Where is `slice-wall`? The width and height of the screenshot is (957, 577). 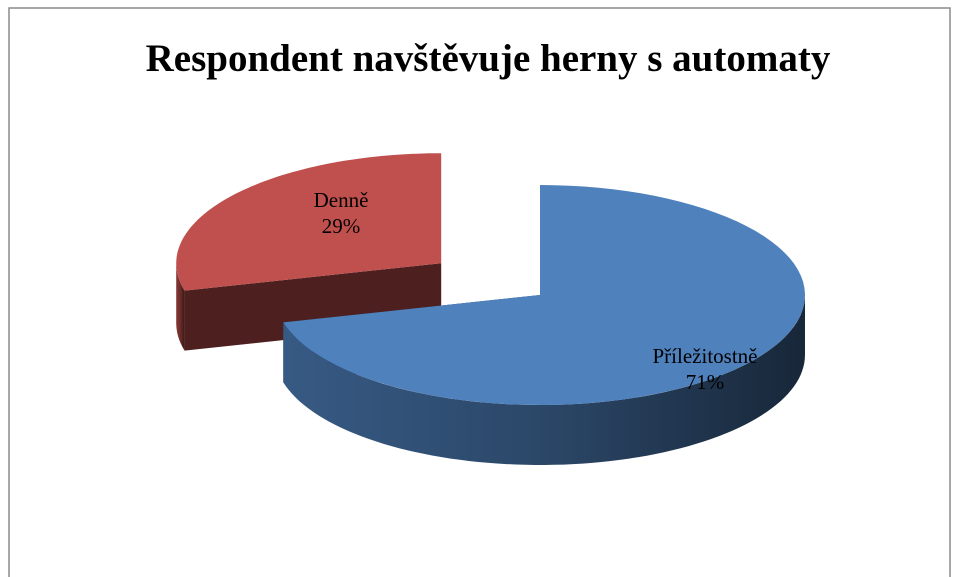
slice-wall is located at coordinates (180, 307).